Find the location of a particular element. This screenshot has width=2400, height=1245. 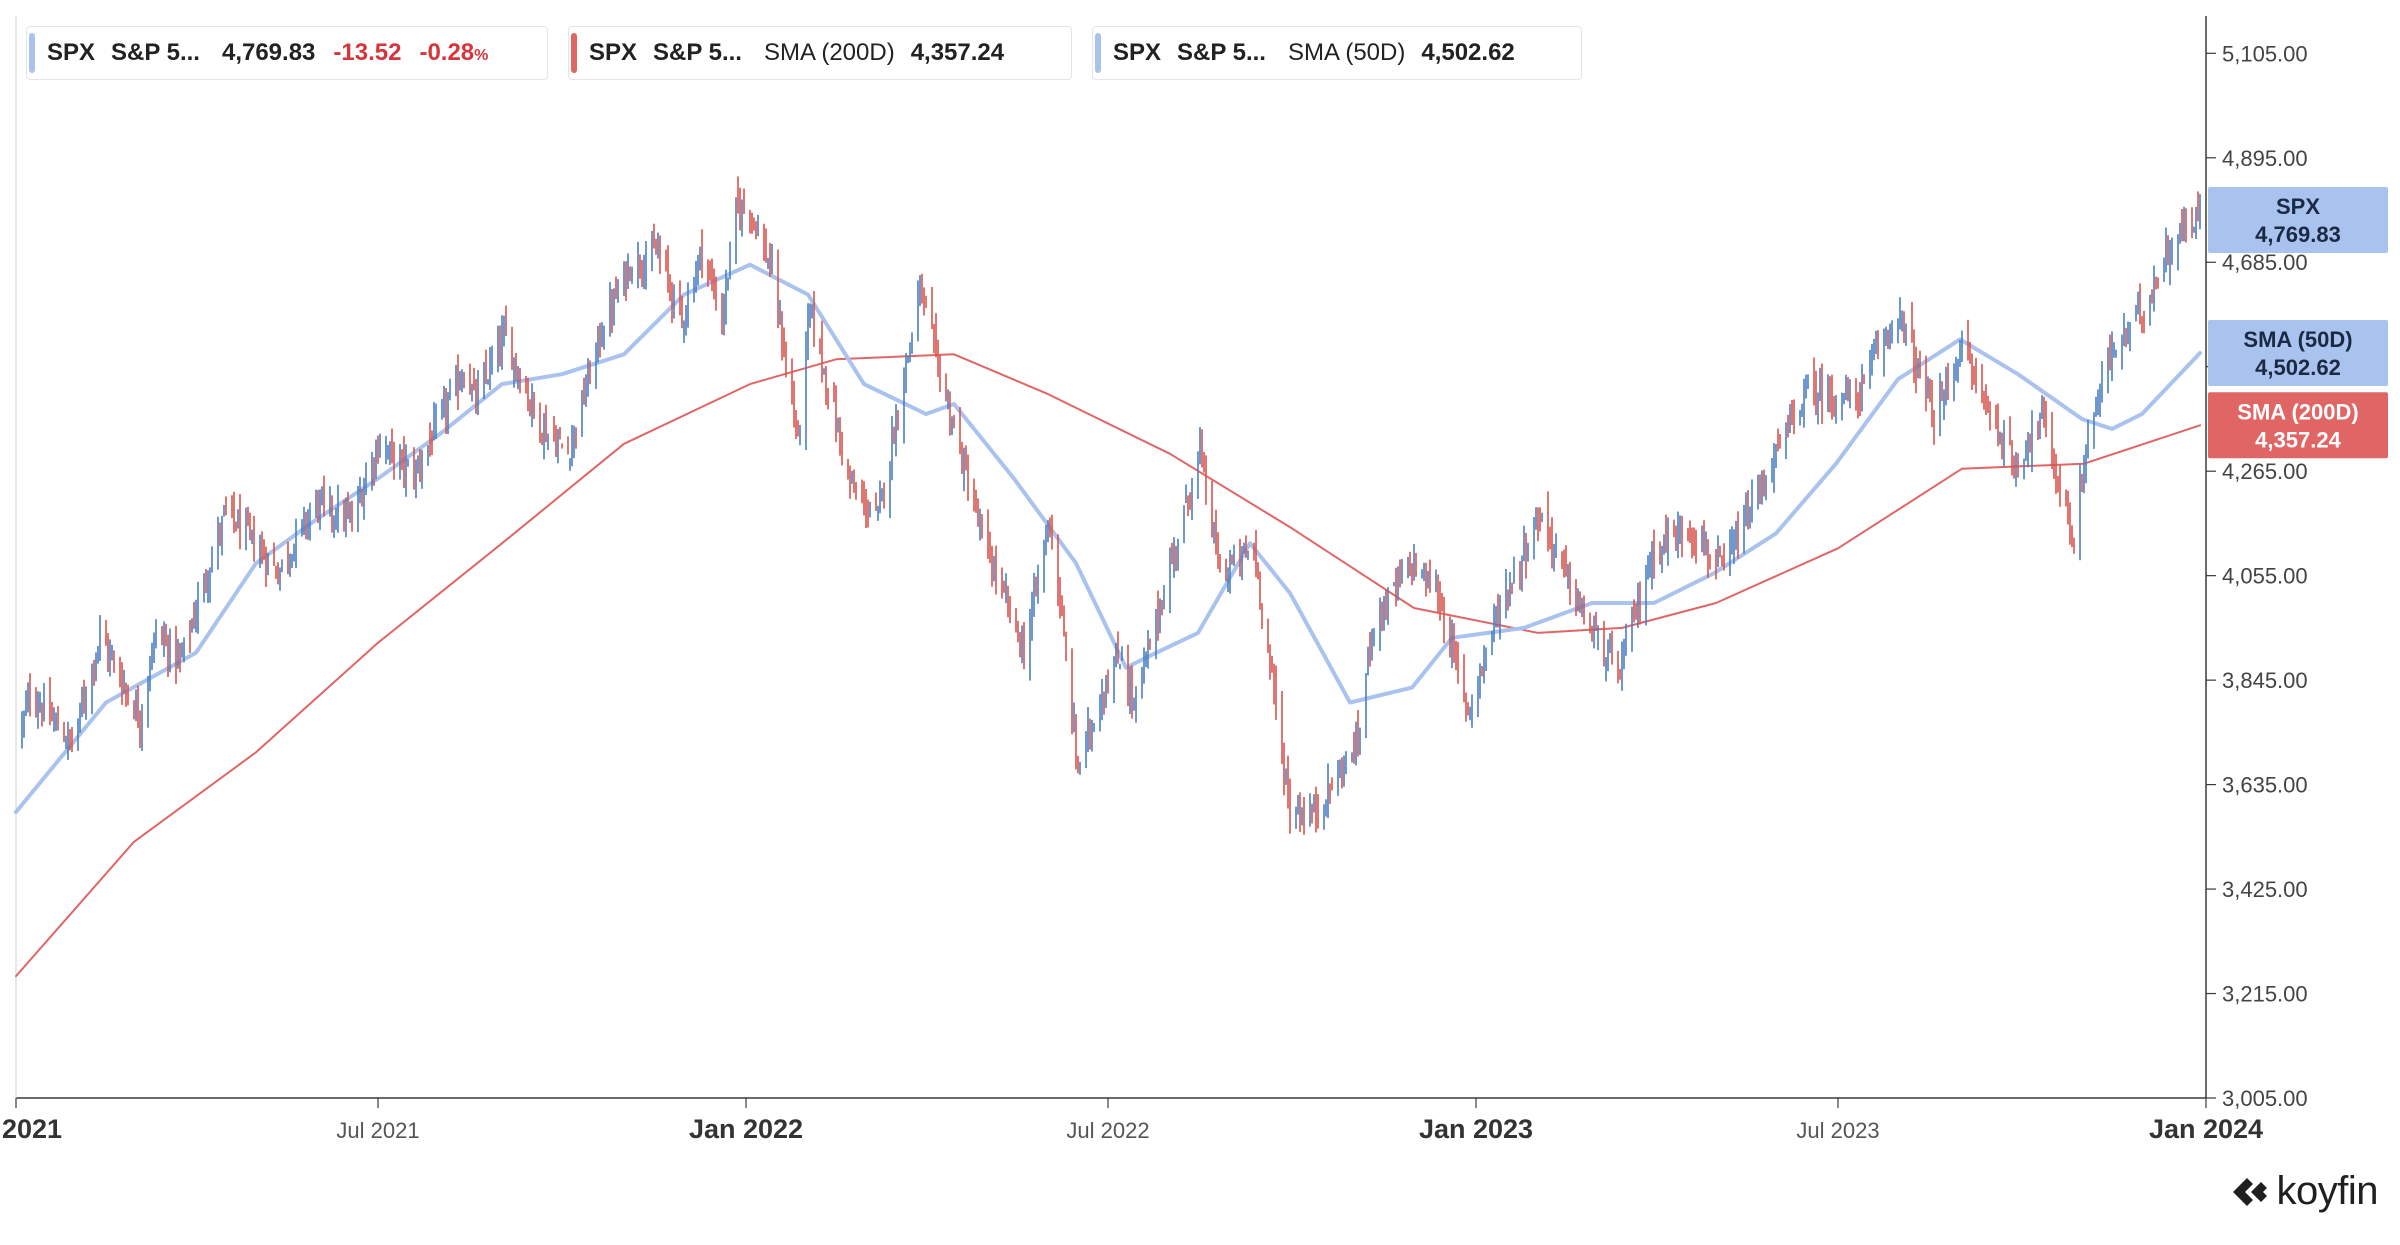

price-tag-sma-200d--value: 4,357.24 is located at coordinates (2298, 439).